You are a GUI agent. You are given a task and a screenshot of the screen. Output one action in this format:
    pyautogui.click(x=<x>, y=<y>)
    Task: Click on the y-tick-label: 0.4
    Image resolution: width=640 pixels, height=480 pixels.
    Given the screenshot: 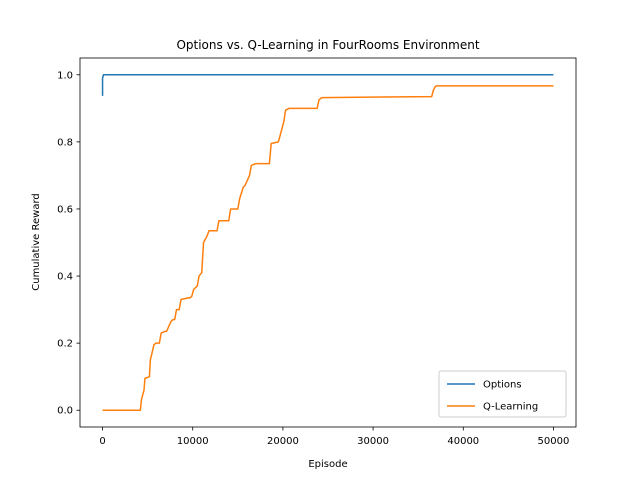 What is the action you would take?
    pyautogui.click(x=65, y=277)
    